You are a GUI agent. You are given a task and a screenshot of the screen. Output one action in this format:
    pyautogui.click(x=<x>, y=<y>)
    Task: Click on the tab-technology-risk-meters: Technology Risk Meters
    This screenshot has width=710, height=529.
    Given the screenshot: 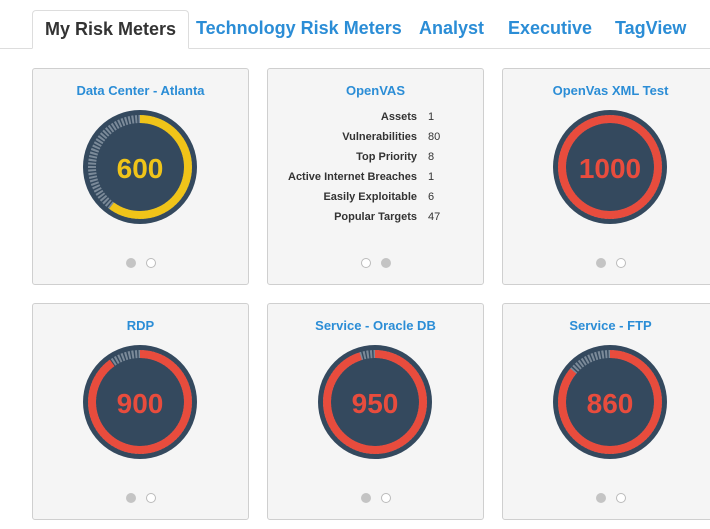 What is the action you would take?
    pyautogui.click(x=299, y=28)
    